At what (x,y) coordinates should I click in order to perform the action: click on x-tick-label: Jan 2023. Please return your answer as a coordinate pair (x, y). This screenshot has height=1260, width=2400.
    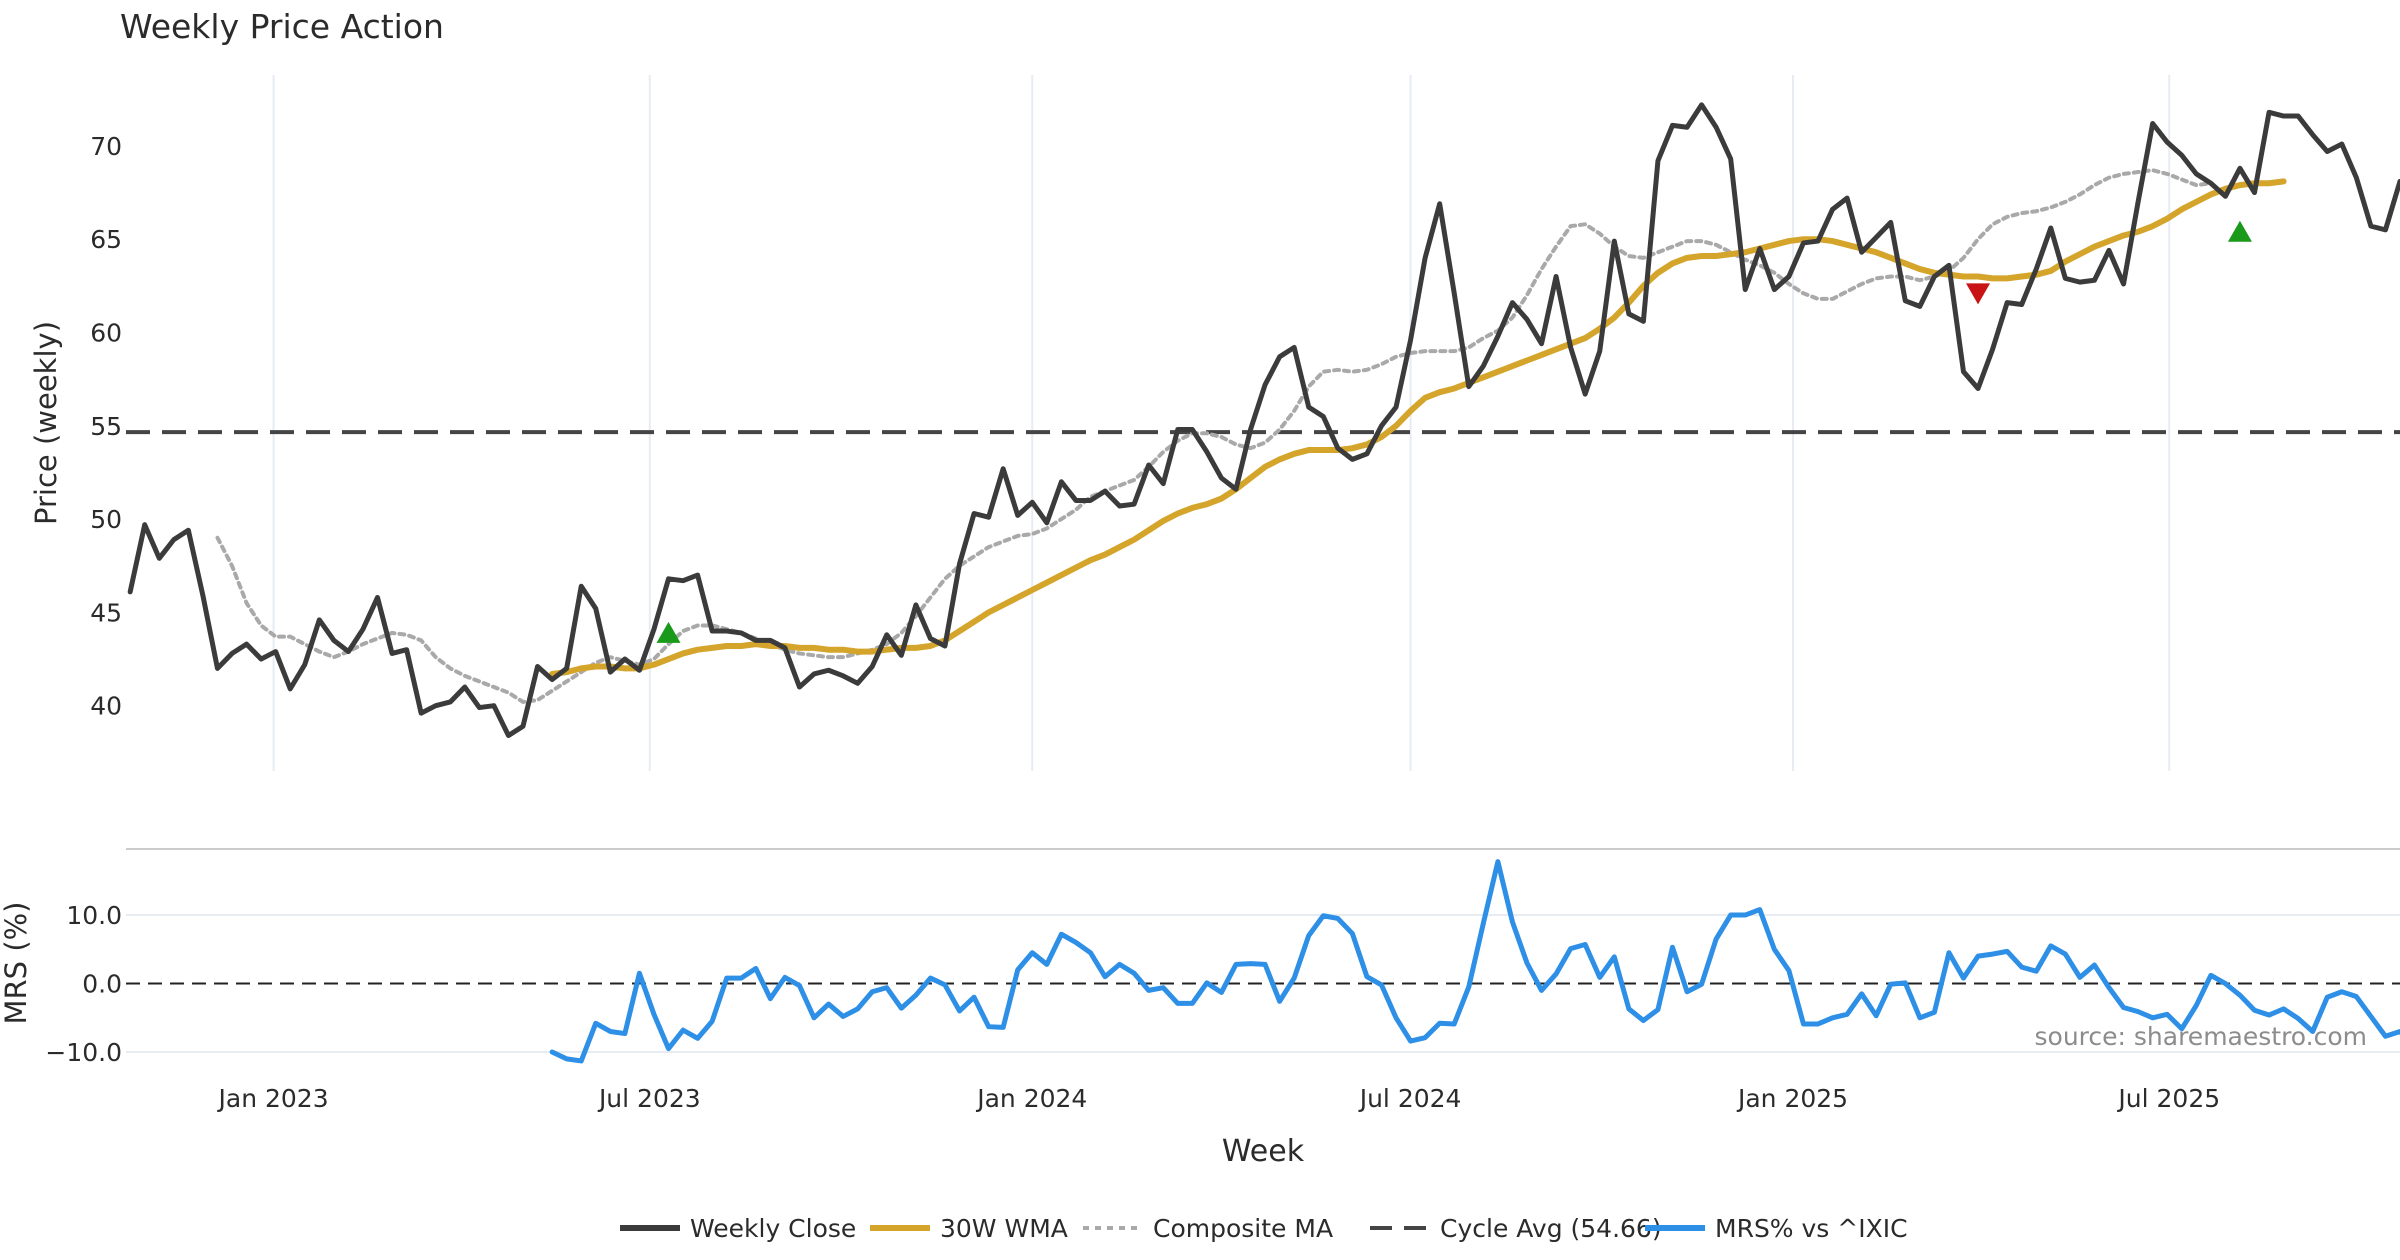
    Looking at the image, I should click on (273, 1098).